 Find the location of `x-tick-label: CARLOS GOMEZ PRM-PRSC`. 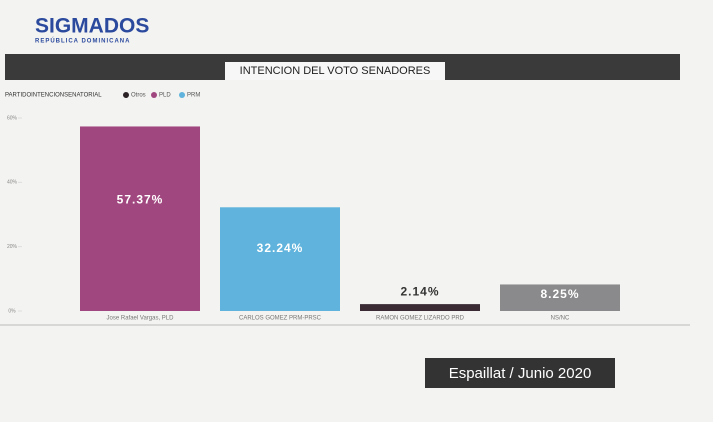

x-tick-label: CARLOS GOMEZ PRM-PRSC is located at coordinates (280, 319).